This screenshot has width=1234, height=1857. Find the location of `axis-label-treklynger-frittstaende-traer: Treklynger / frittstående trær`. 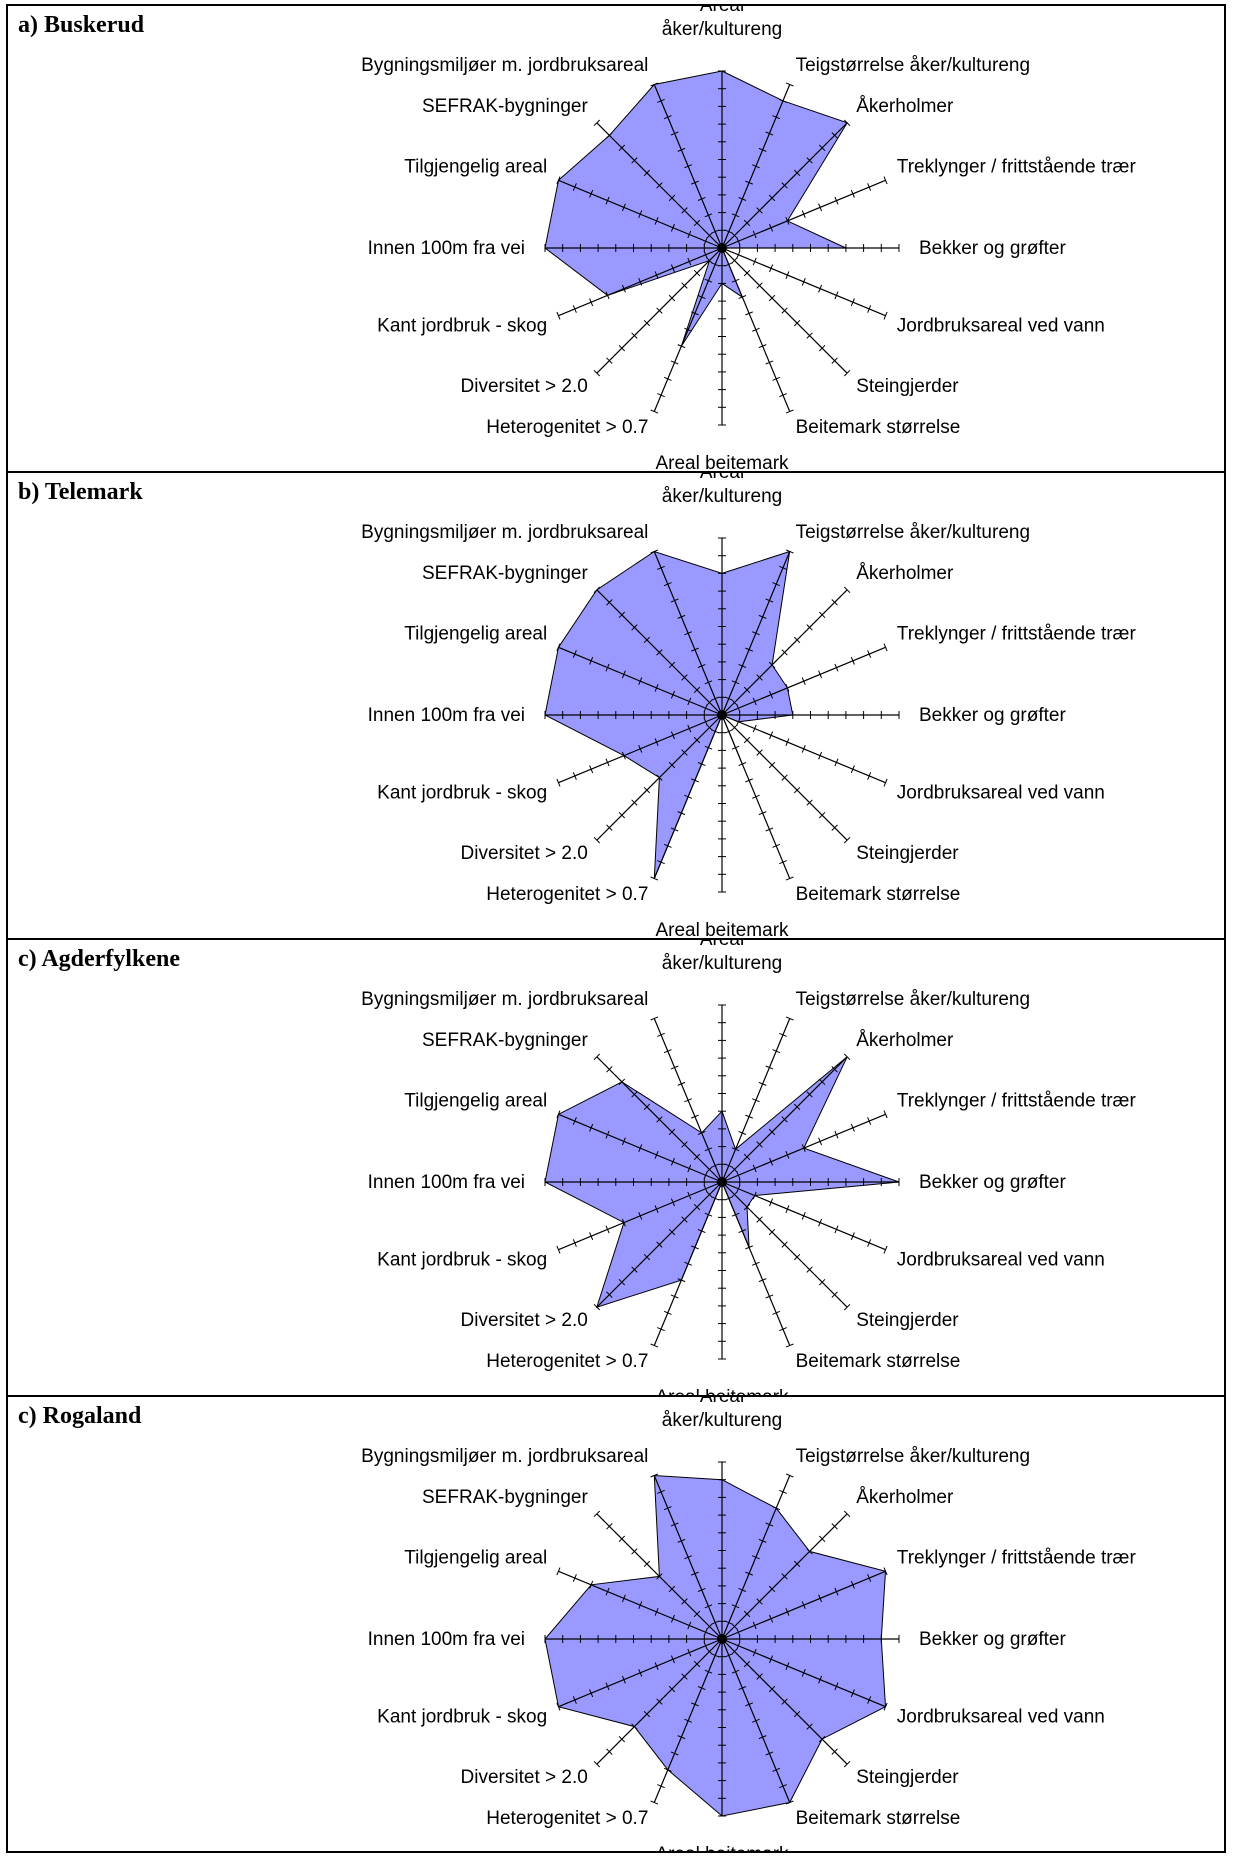

axis-label-treklynger-frittstaende-traer: Treklynger / frittstående trær is located at coordinates (1017, 1100).